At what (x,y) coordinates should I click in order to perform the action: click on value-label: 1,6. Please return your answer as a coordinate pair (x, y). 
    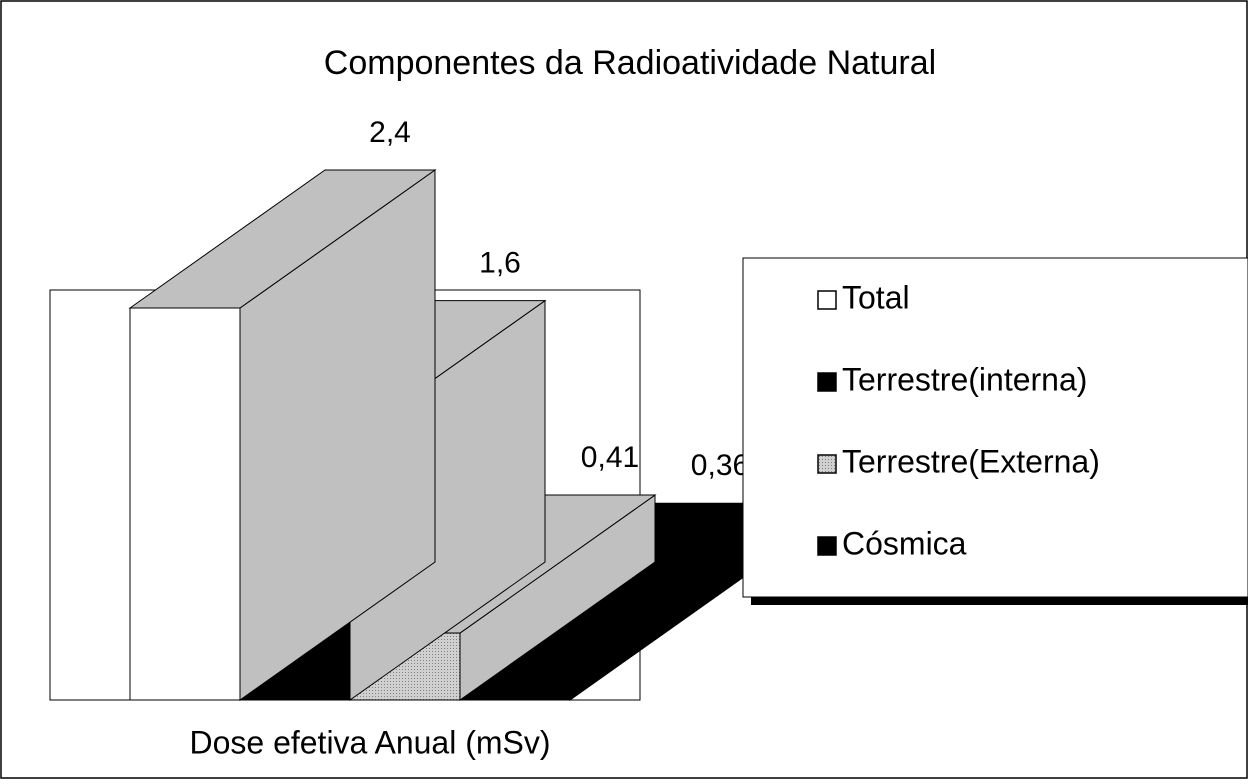
    Looking at the image, I should click on (500, 263).